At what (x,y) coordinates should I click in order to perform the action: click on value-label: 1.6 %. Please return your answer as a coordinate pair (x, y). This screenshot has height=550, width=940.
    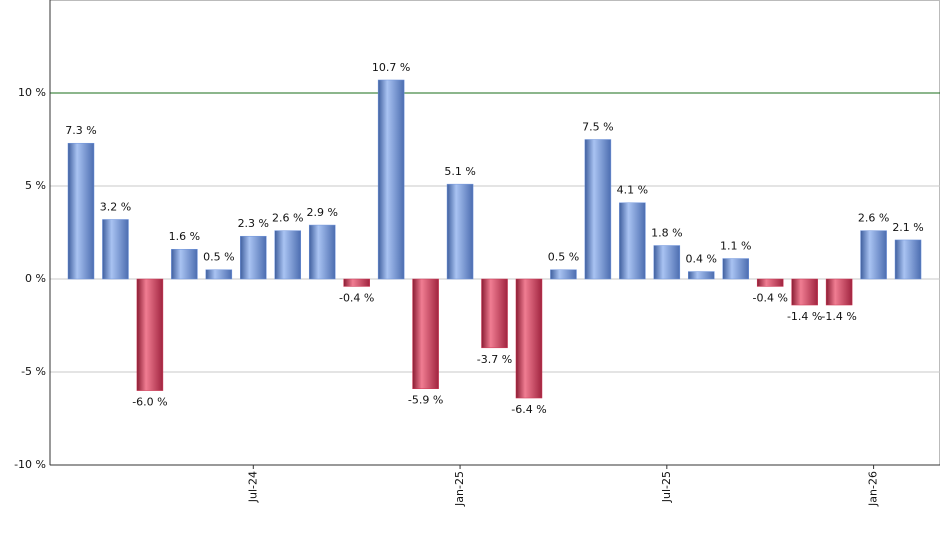
    Looking at the image, I should click on (184, 236).